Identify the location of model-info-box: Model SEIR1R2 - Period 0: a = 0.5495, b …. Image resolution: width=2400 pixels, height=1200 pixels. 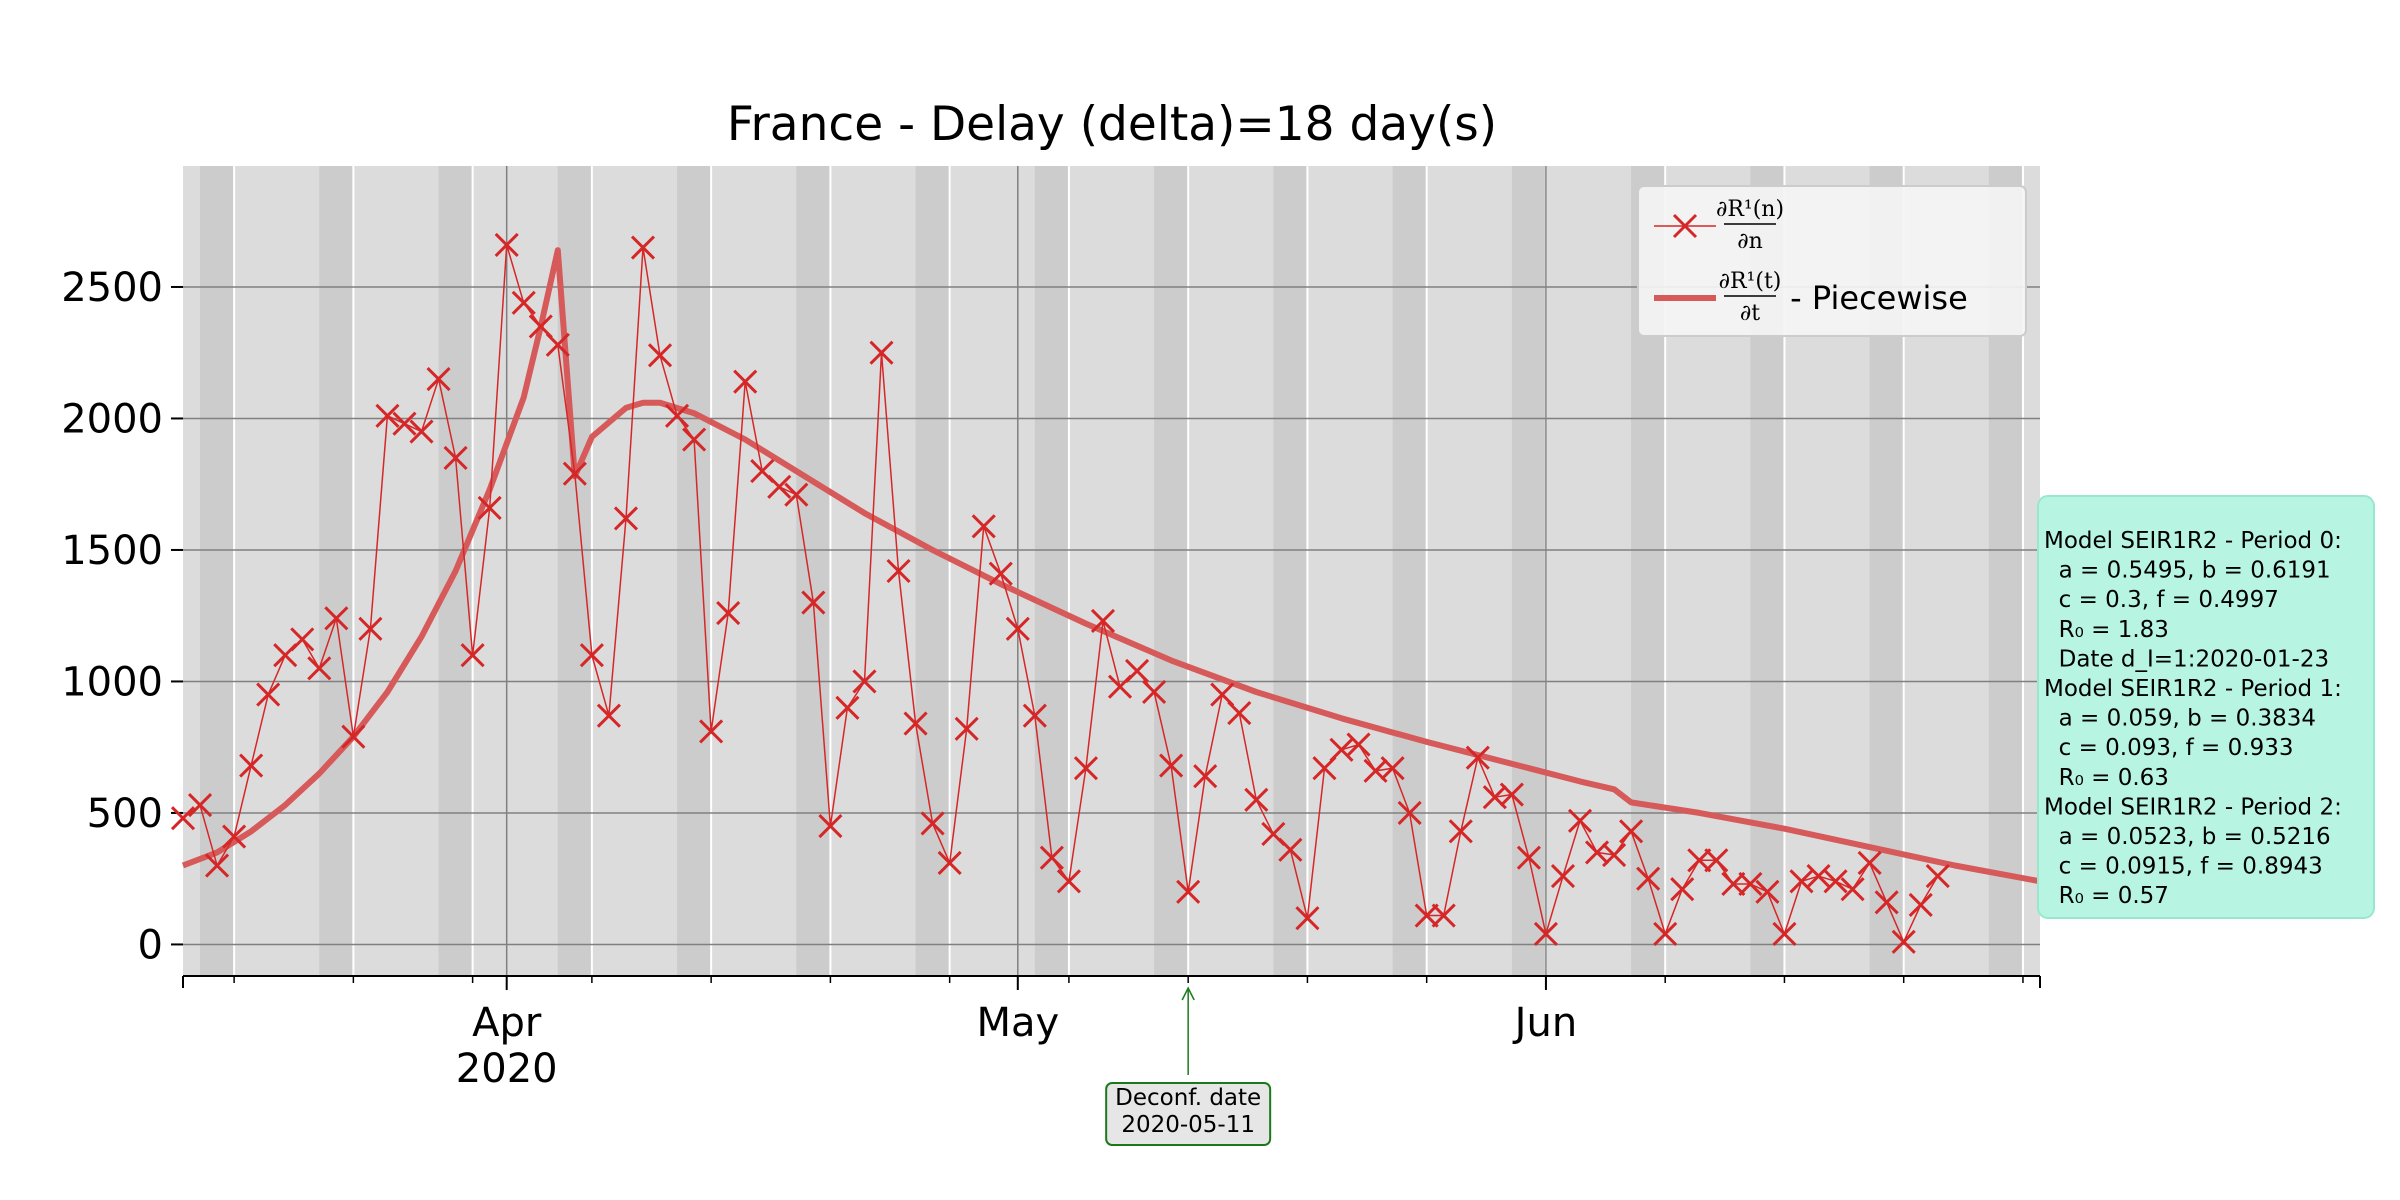
(2206, 707).